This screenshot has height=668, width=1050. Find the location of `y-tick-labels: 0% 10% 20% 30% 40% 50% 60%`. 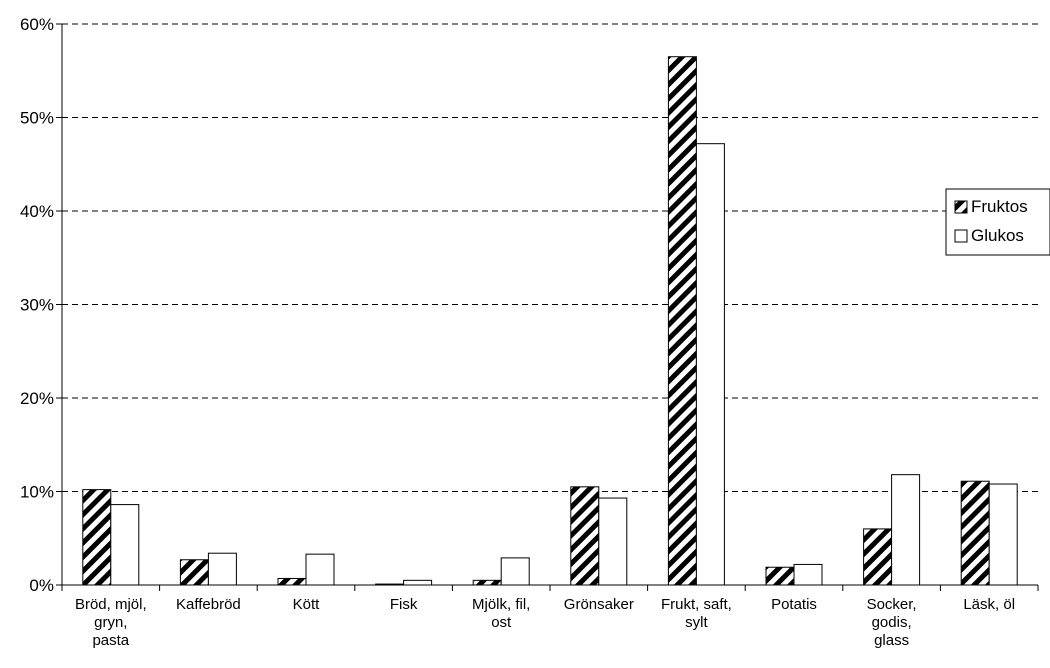

y-tick-labels: 0% 10% 20% 30% 40% 50% 60% is located at coordinates (37, 305).